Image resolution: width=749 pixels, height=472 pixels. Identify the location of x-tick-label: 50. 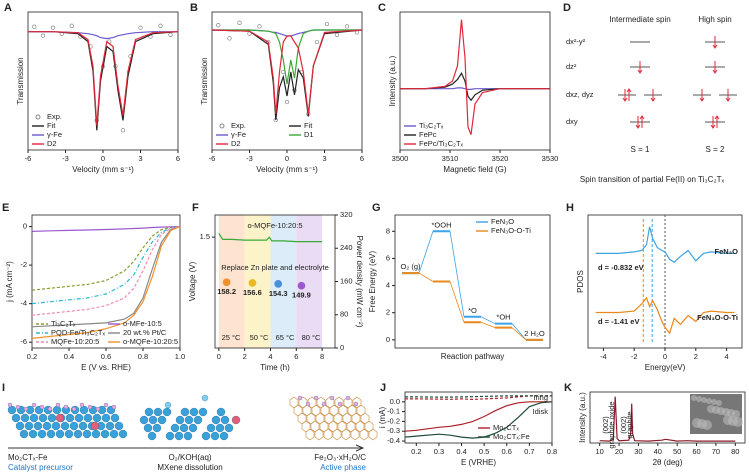
(677, 451).